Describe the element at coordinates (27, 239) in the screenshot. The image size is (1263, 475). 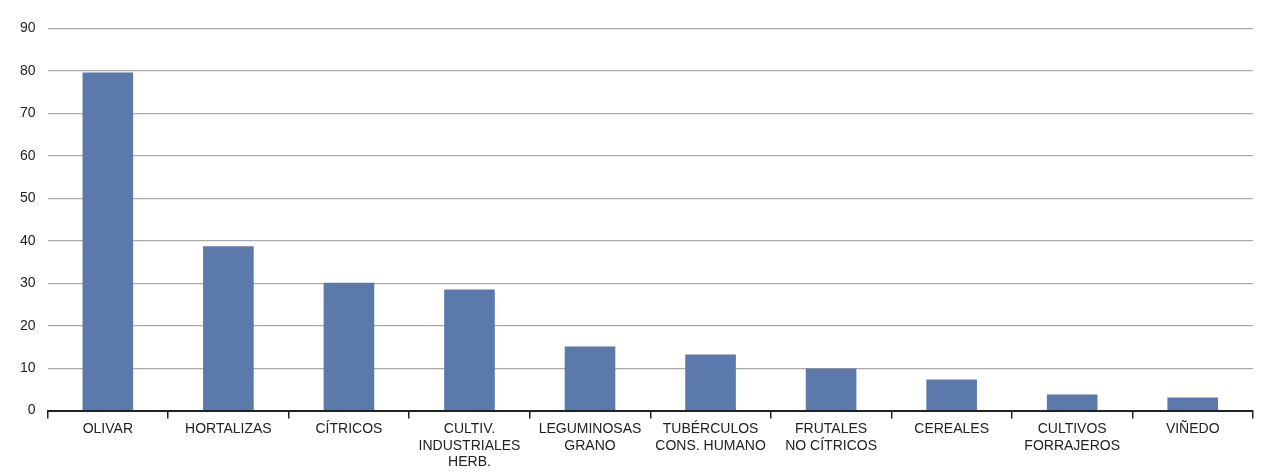
I see `y-tick-label: 40` at that location.